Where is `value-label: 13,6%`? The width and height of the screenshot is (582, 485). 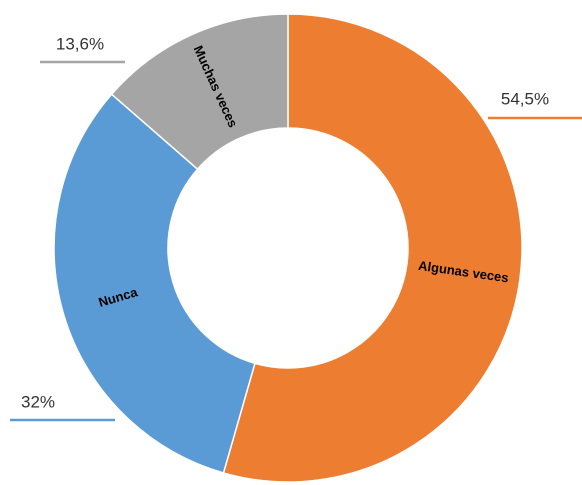 value-label: 13,6% is located at coordinates (80, 43).